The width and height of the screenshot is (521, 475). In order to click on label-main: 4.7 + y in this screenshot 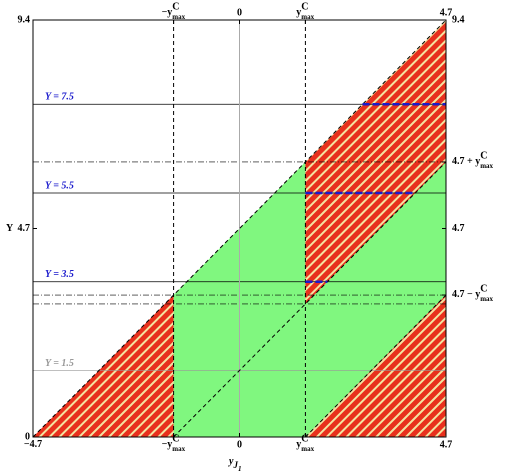, I will do `click(466, 161)`.